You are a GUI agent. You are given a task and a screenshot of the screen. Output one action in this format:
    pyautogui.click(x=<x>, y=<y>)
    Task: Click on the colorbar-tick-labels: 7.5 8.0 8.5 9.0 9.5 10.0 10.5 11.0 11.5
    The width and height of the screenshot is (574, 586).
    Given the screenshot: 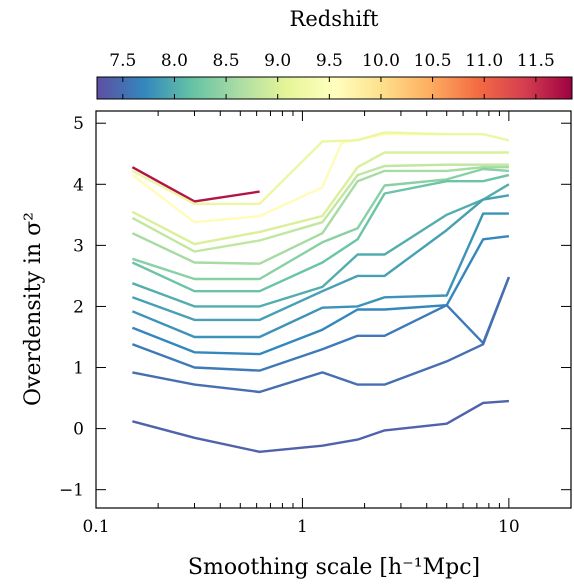 What is the action you would take?
    pyautogui.click(x=331, y=61)
    